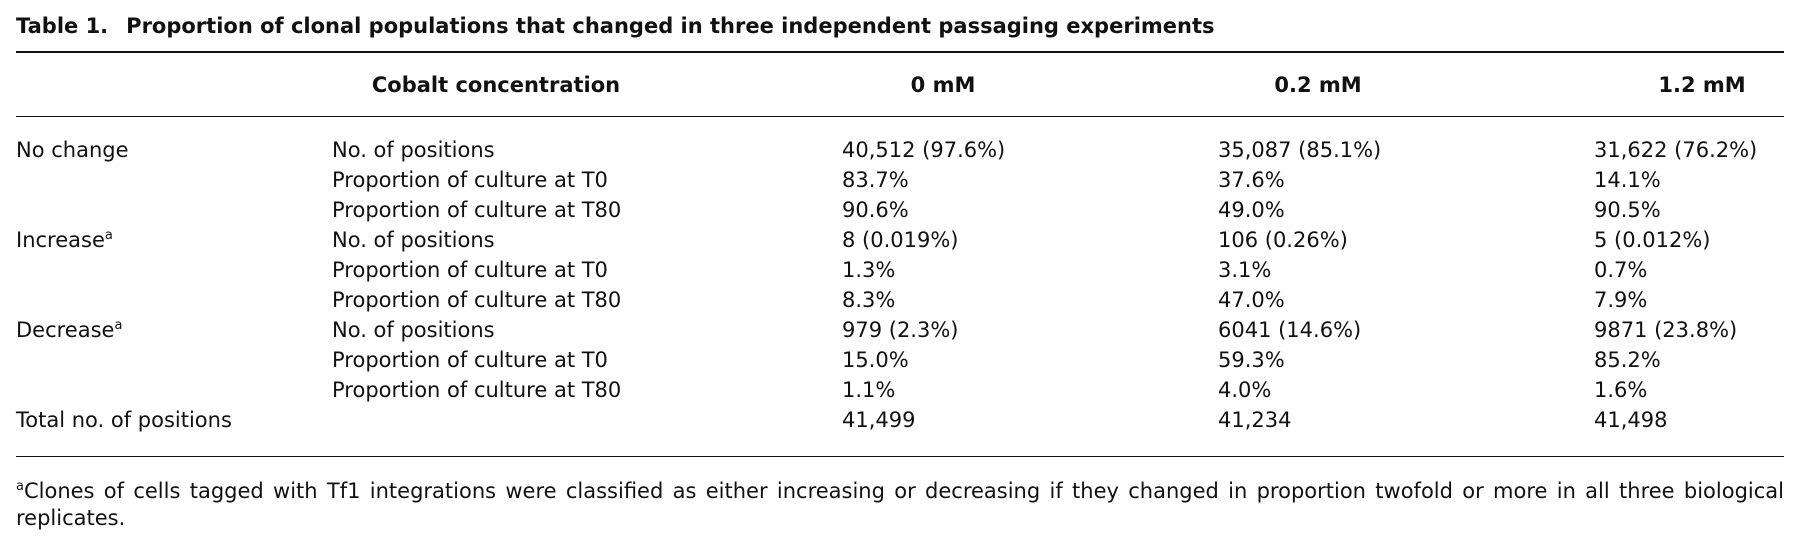  Describe the element at coordinates (1627, 210) in the screenshot. I see `cell-1-2mm: 90.5%` at that location.